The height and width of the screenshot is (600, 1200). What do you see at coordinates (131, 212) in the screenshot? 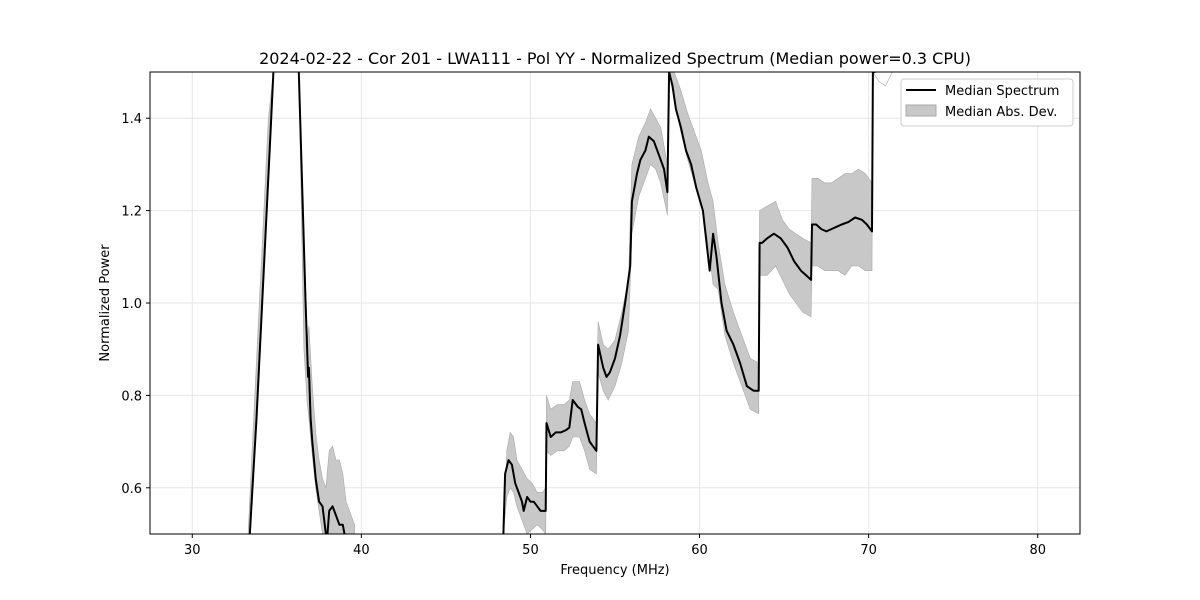
I see `y-tick-label: 1.2` at bounding box center [131, 212].